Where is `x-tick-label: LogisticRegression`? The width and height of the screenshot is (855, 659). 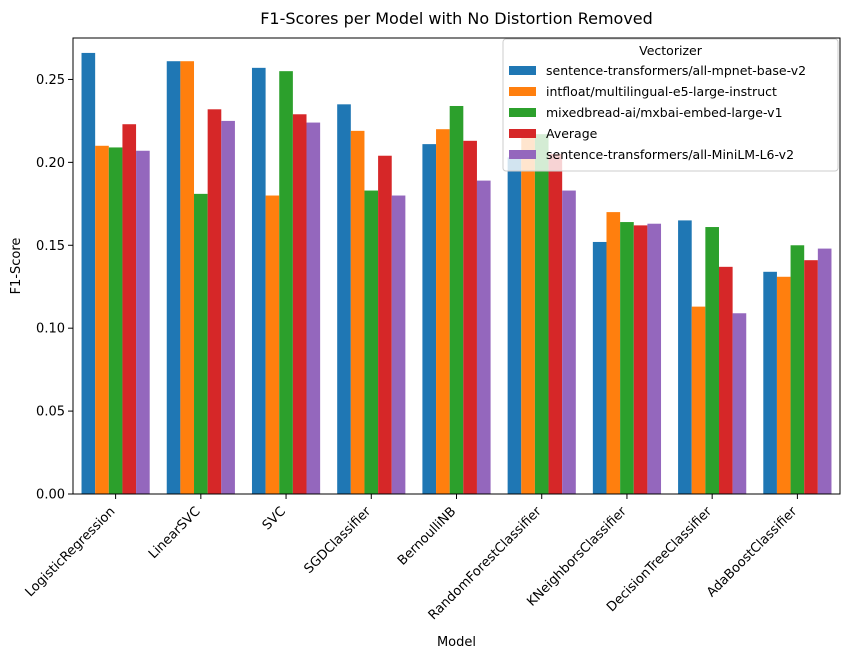 x-tick-label: LogisticRegression is located at coordinates (71, 552).